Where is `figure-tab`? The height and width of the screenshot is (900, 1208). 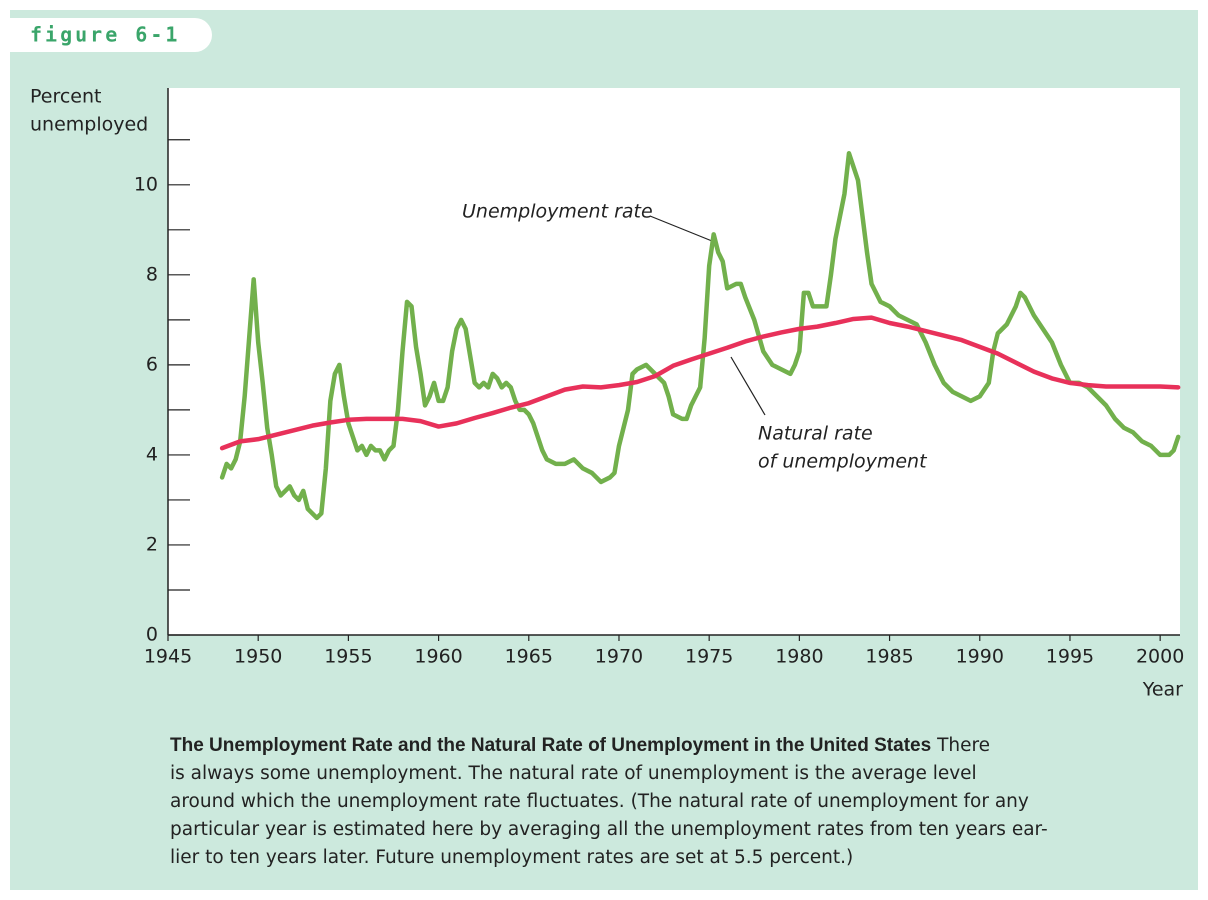
figure-tab is located at coordinates (111, 35).